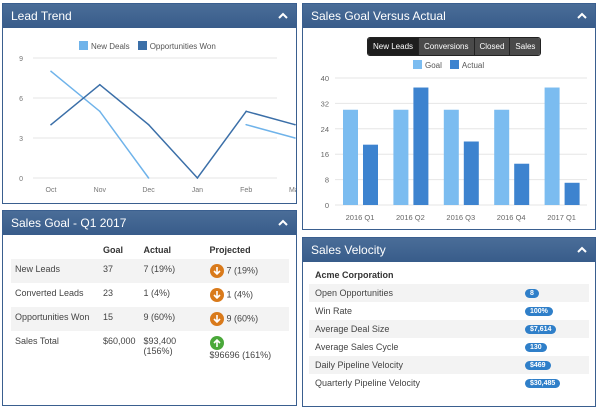  I want to click on tab-sales: Sales, so click(525, 46).